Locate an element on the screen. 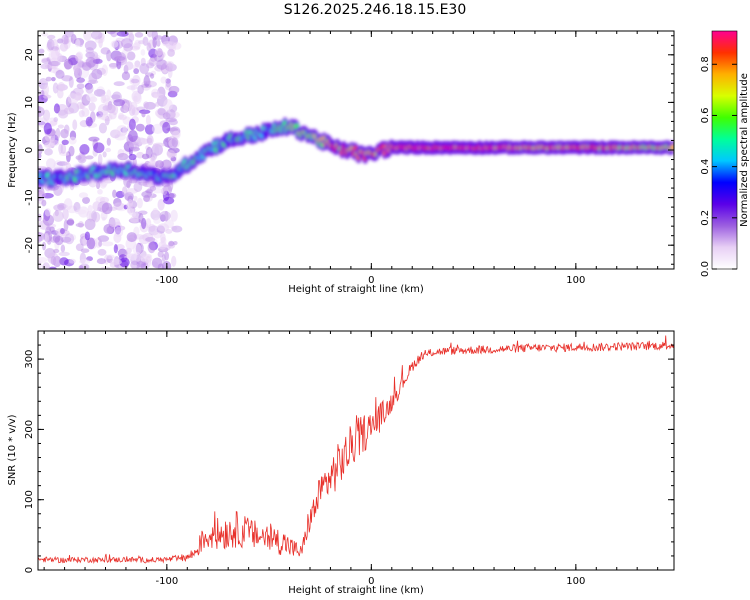 Image resolution: width=750 pixels, height=600 pixels. spectrogram-x-axis-label: Height of straight line (km) is located at coordinates (356, 289).